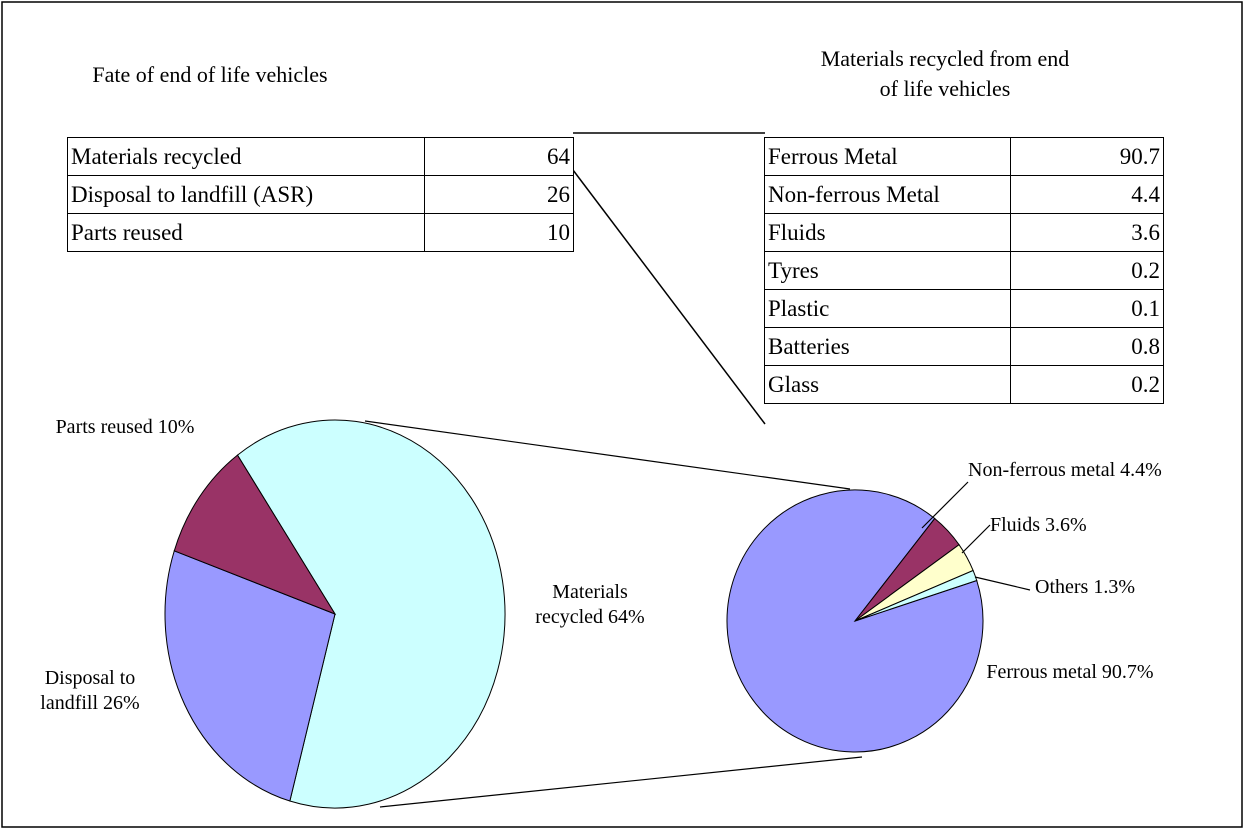  I want to click on table-title: Fate of end of life vehicles, so click(210, 74).